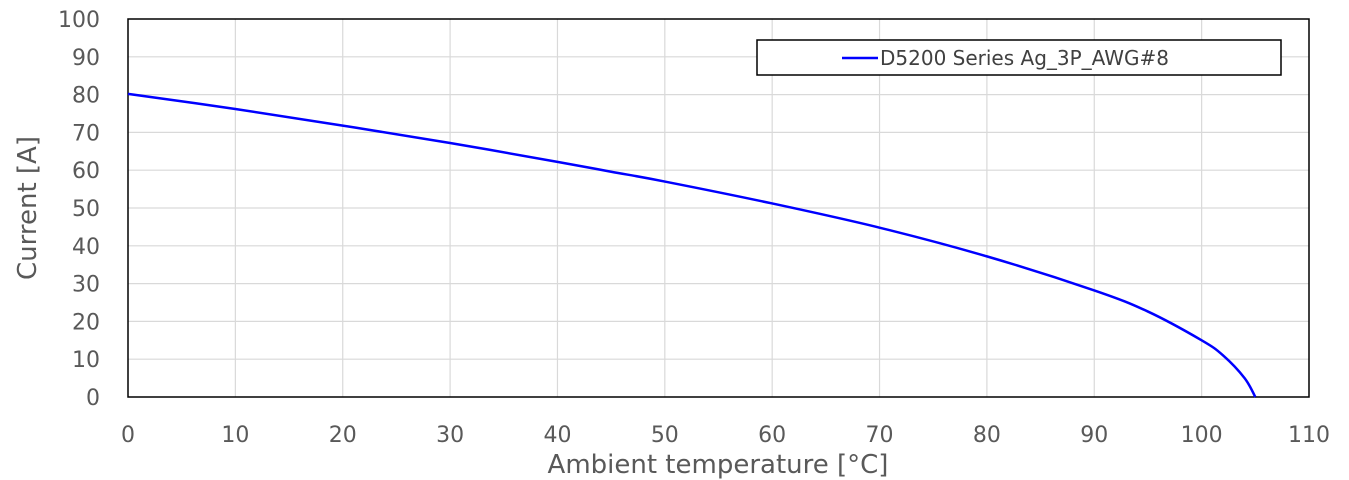 This screenshot has width=1349, height=480. Describe the element at coordinates (880, 435) in the screenshot. I see `x-tick-label: 70` at that location.